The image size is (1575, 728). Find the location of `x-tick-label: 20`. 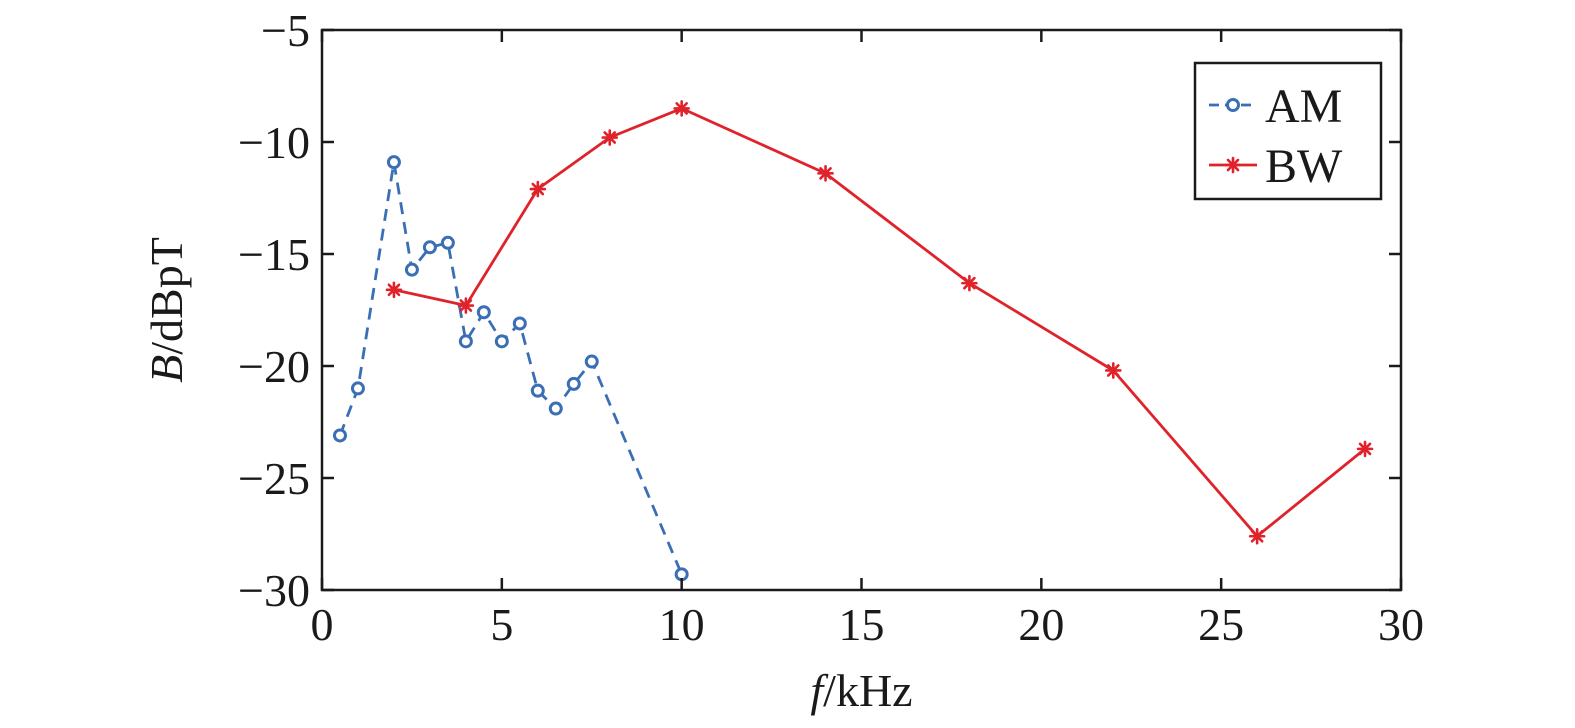

x-tick-label: 20 is located at coordinates (1041, 624).